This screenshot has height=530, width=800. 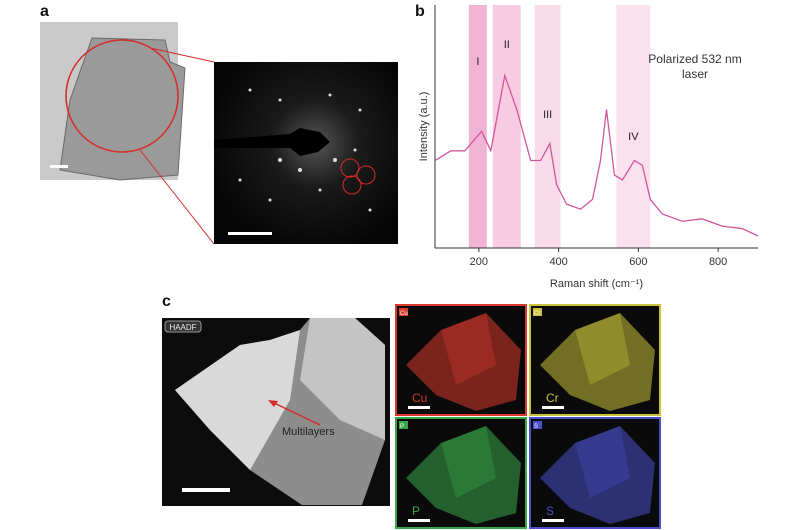 What do you see at coordinates (272, 142) in the screenshot?
I see `beam-stop` at bounding box center [272, 142].